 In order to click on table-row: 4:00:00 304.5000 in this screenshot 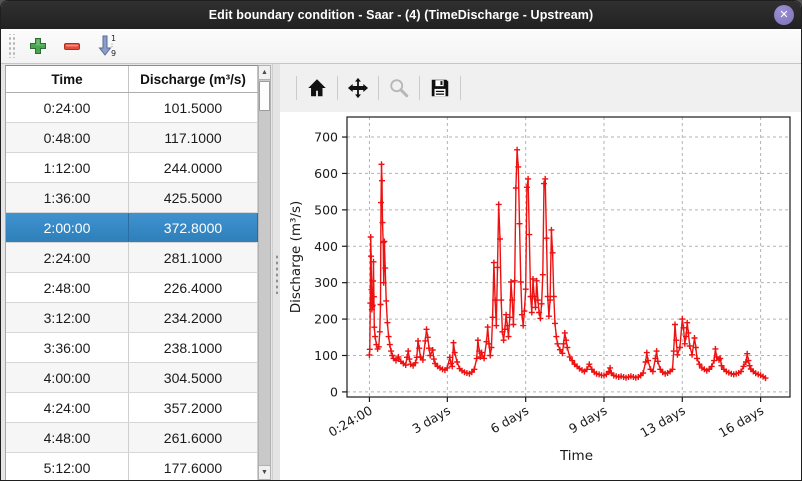, I will do `click(132, 378)`.